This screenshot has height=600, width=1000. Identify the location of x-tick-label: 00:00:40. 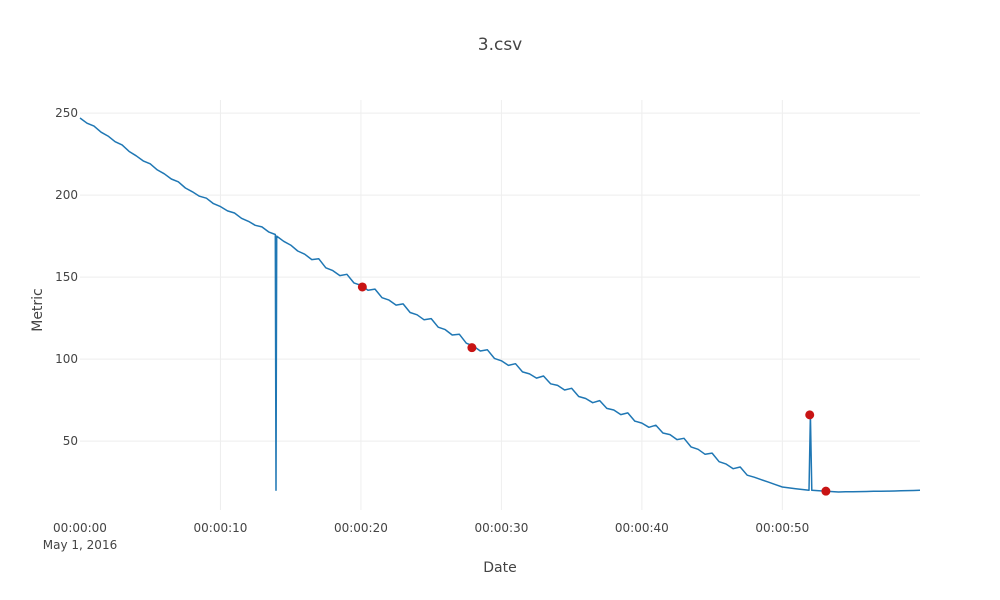
(642, 528).